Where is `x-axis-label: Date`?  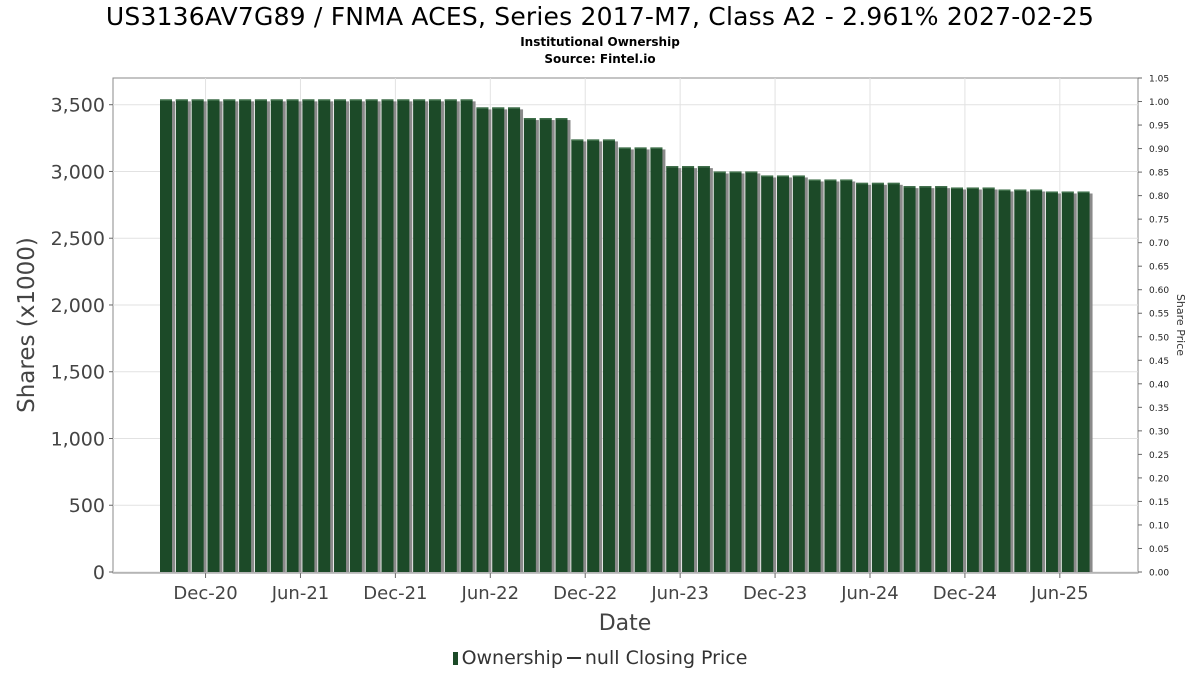 x-axis-label: Date is located at coordinates (625, 623).